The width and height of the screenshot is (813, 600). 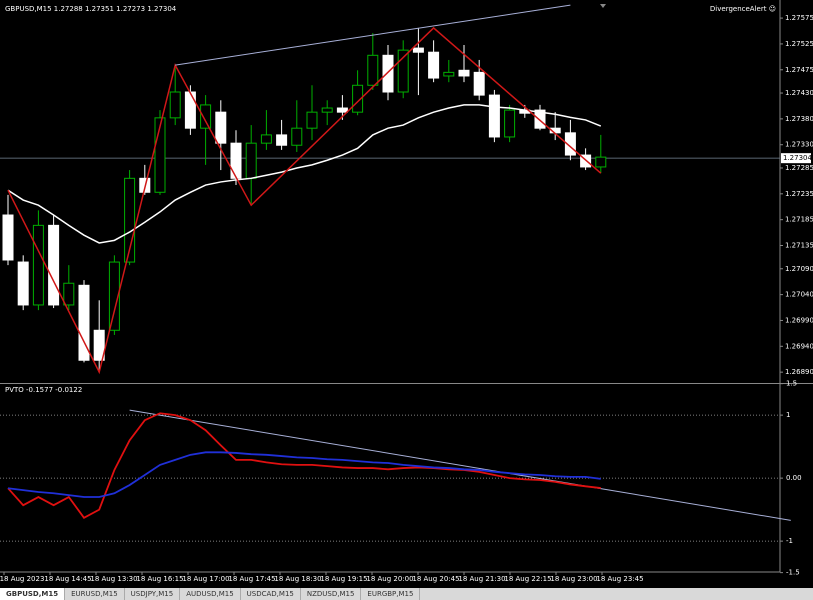 I want to click on symbol-tab: GBPUSD,M15, so click(x=33, y=594).